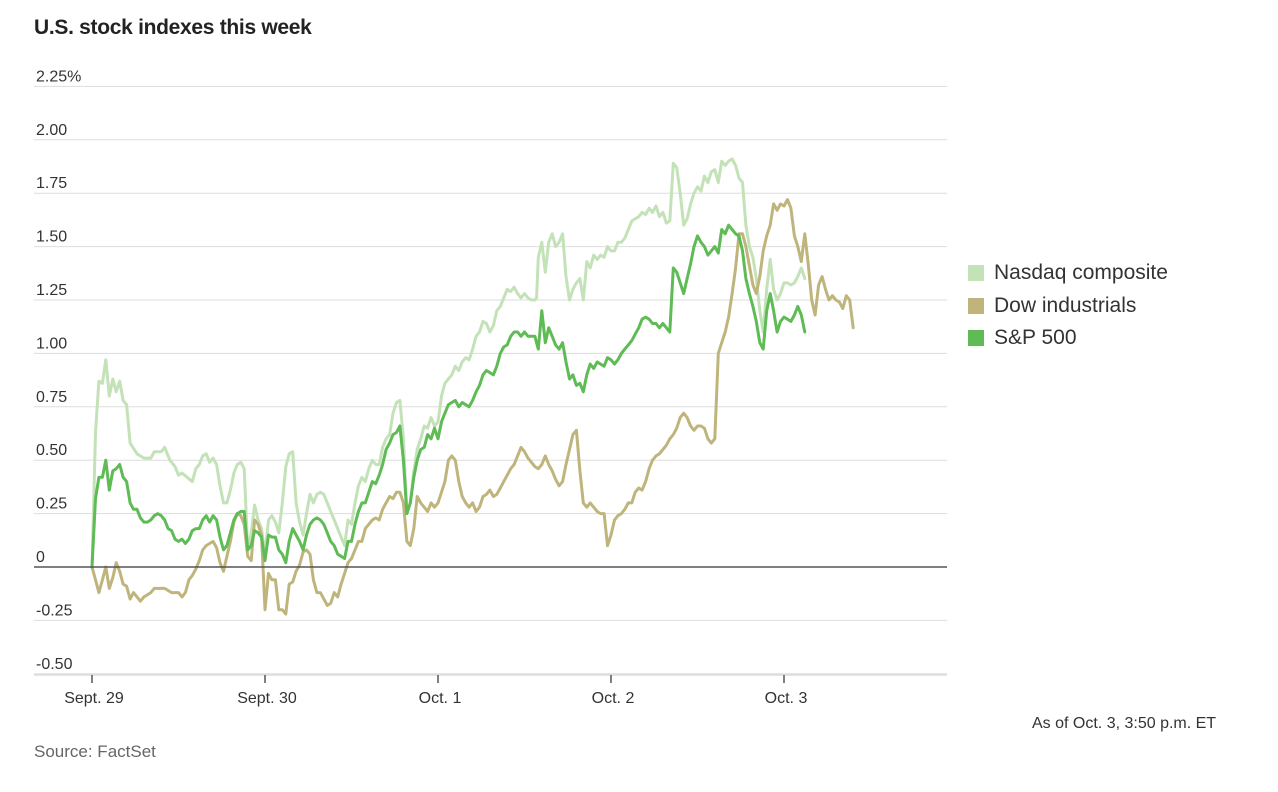  What do you see at coordinates (173, 27) in the screenshot?
I see `chart-title: U.S. stock indexes this week` at bounding box center [173, 27].